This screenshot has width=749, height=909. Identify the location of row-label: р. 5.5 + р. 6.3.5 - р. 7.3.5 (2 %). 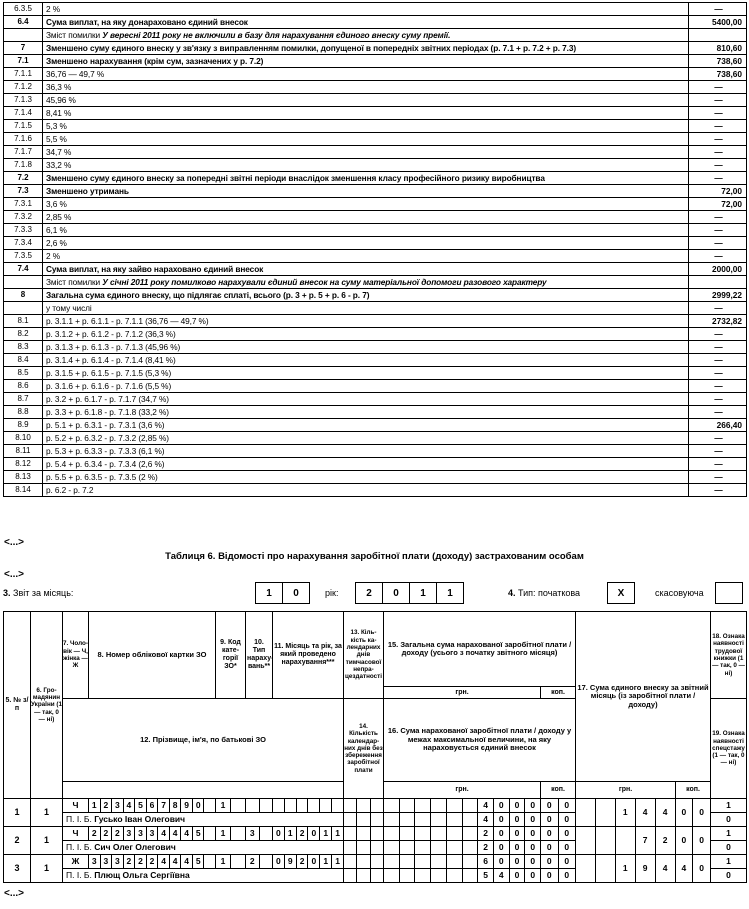
(365, 477).